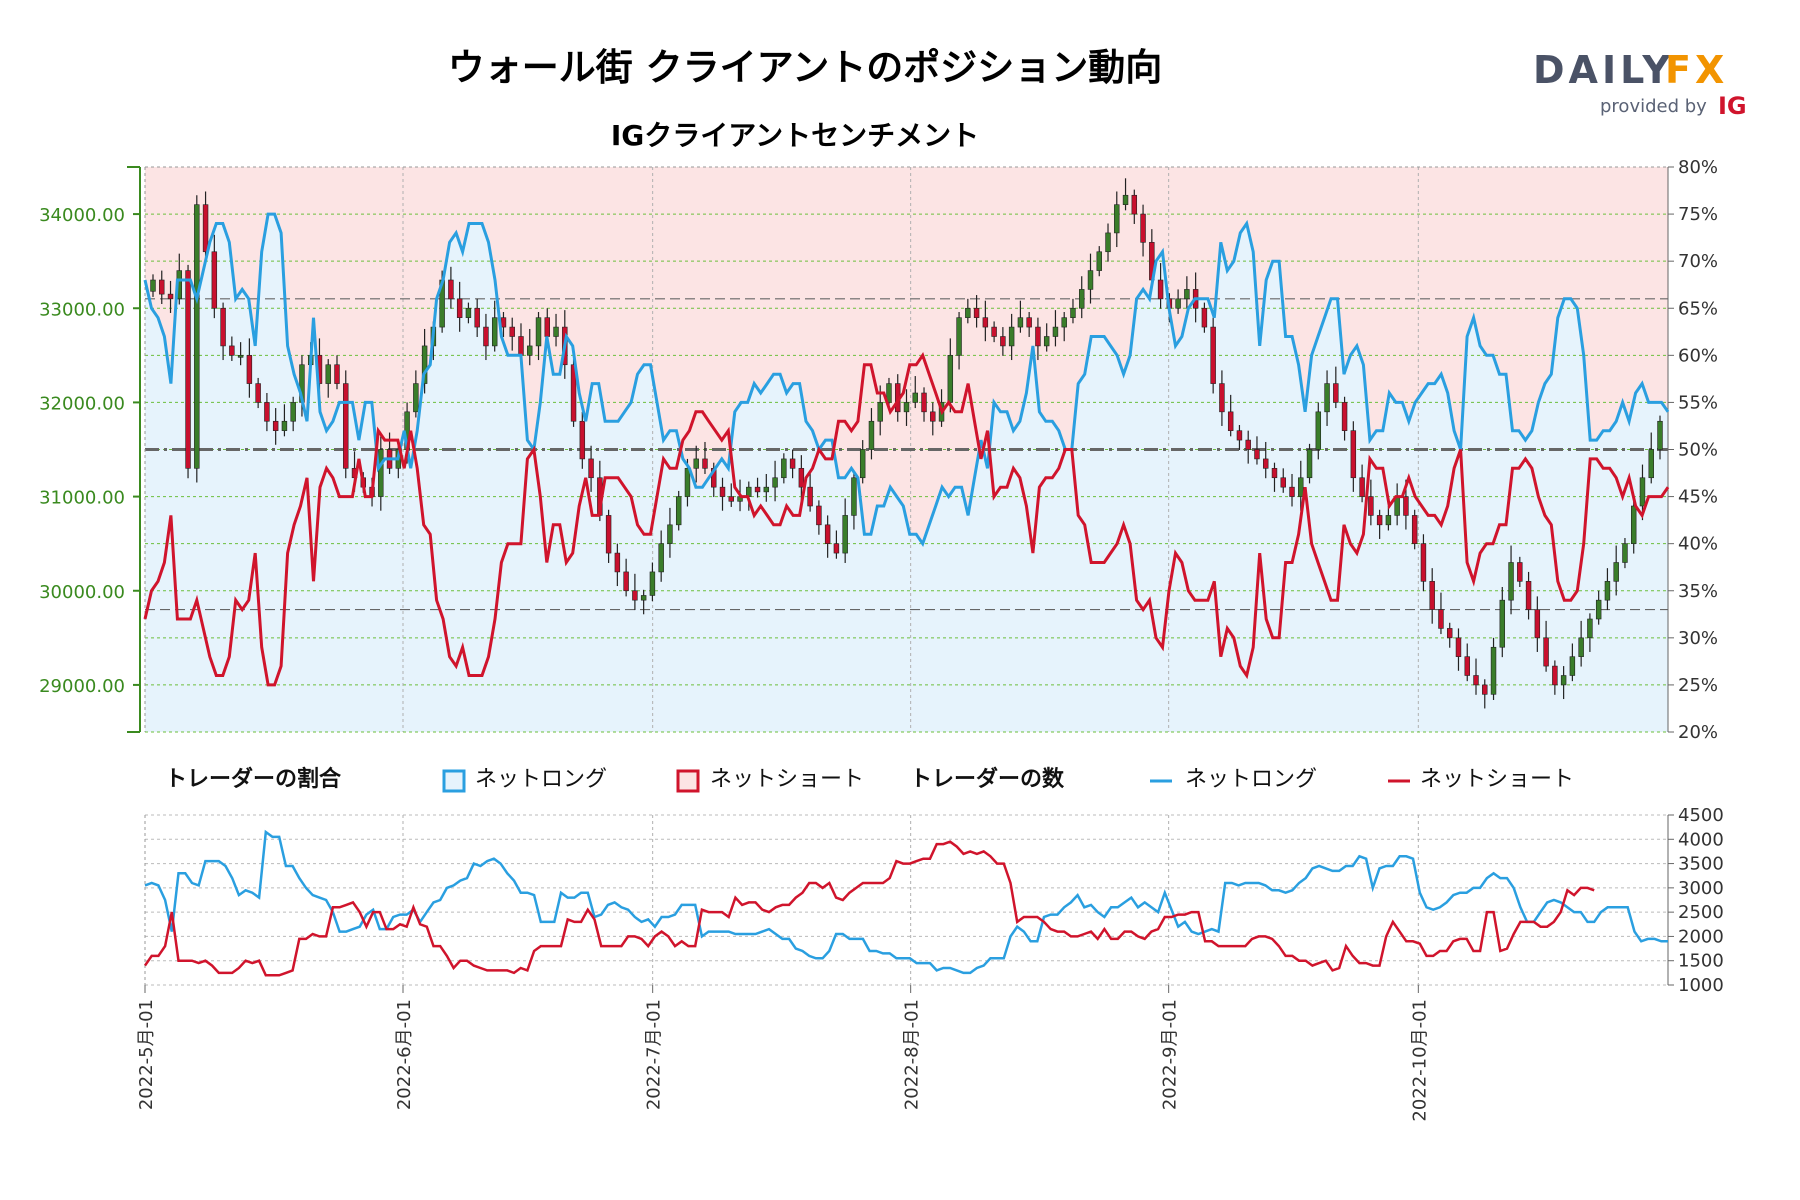 The image size is (1800, 1200). What do you see at coordinates (869, 908) in the screenshot?
I see `count-short-line` at bounding box center [869, 908].